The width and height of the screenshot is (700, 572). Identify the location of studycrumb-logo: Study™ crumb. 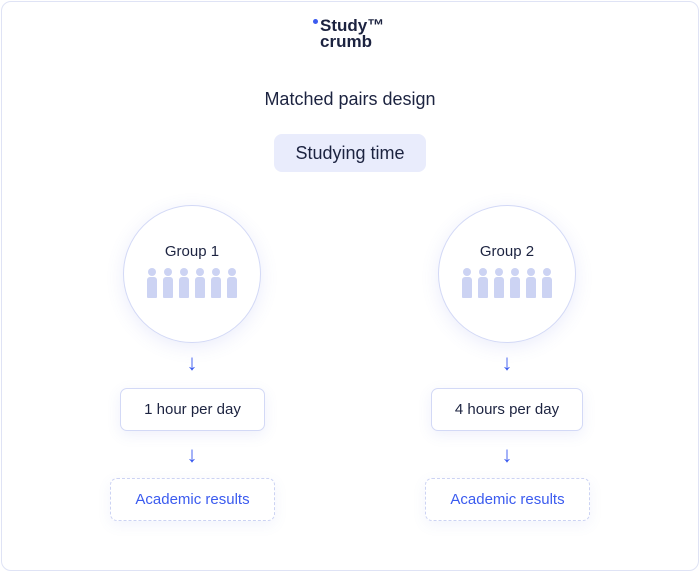
(348, 33).